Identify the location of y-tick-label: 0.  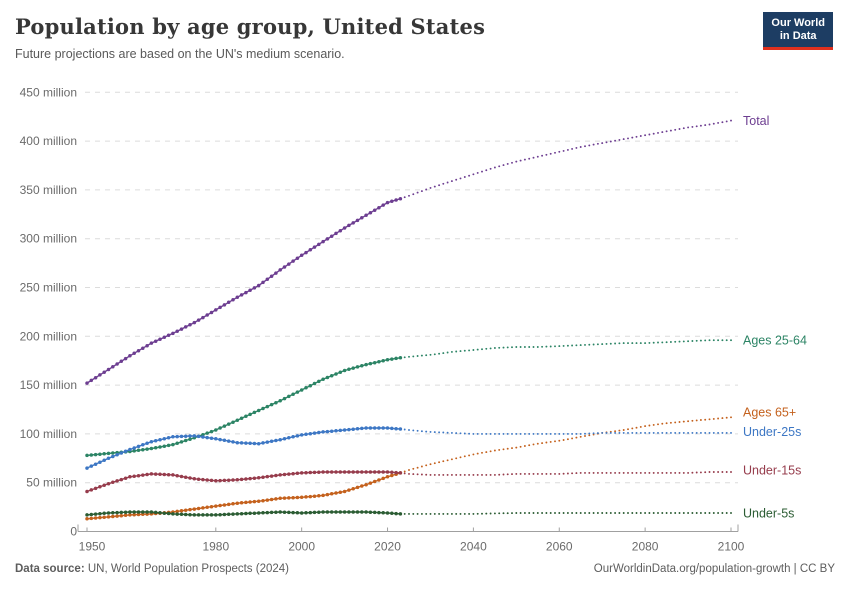
(73, 532).